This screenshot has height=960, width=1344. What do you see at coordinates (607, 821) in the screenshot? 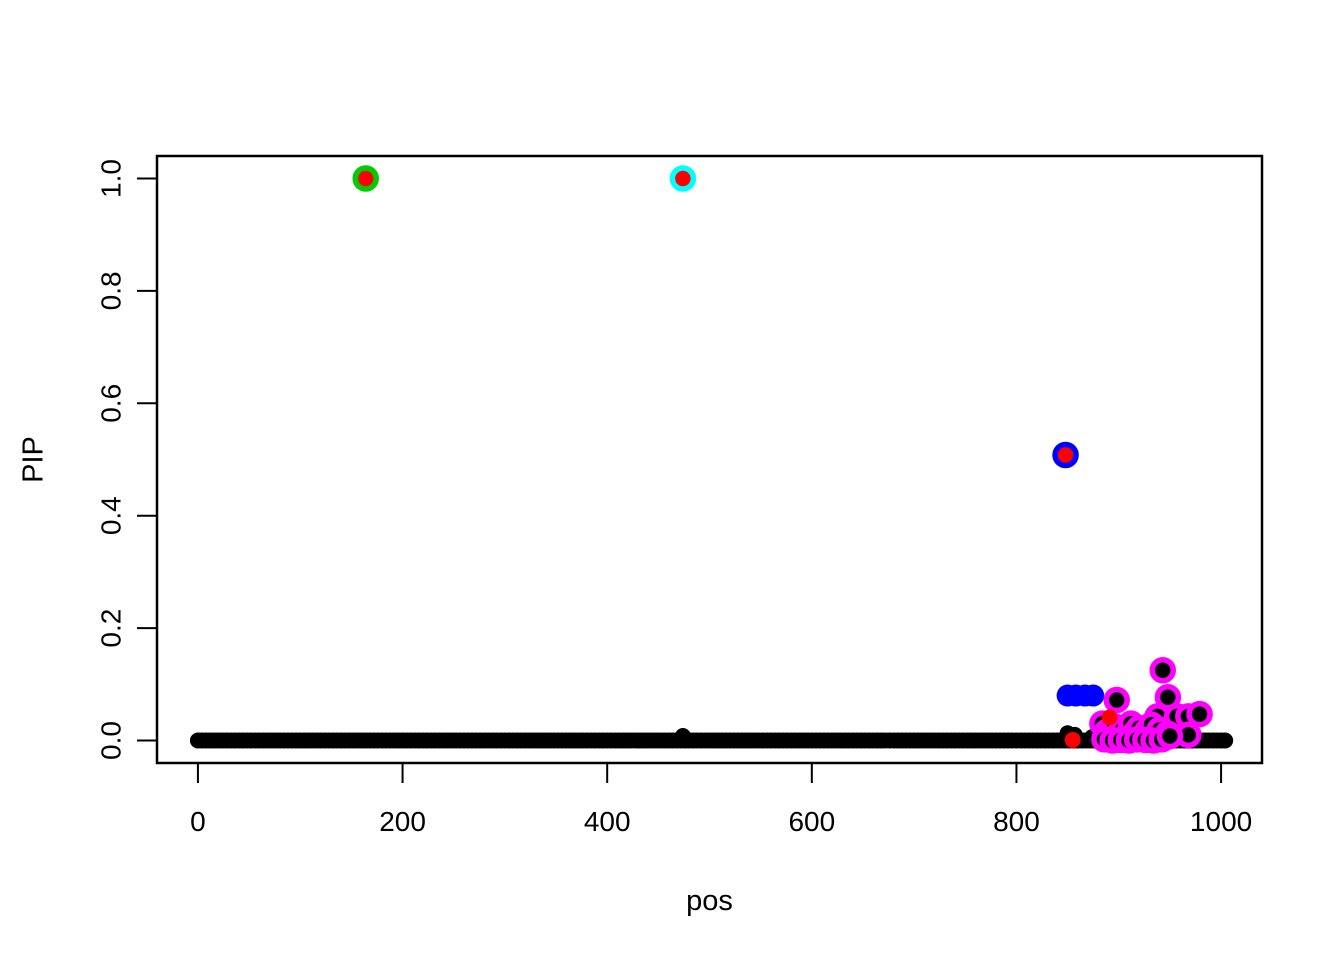
I see `x-axis-tick-label: 400` at bounding box center [607, 821].